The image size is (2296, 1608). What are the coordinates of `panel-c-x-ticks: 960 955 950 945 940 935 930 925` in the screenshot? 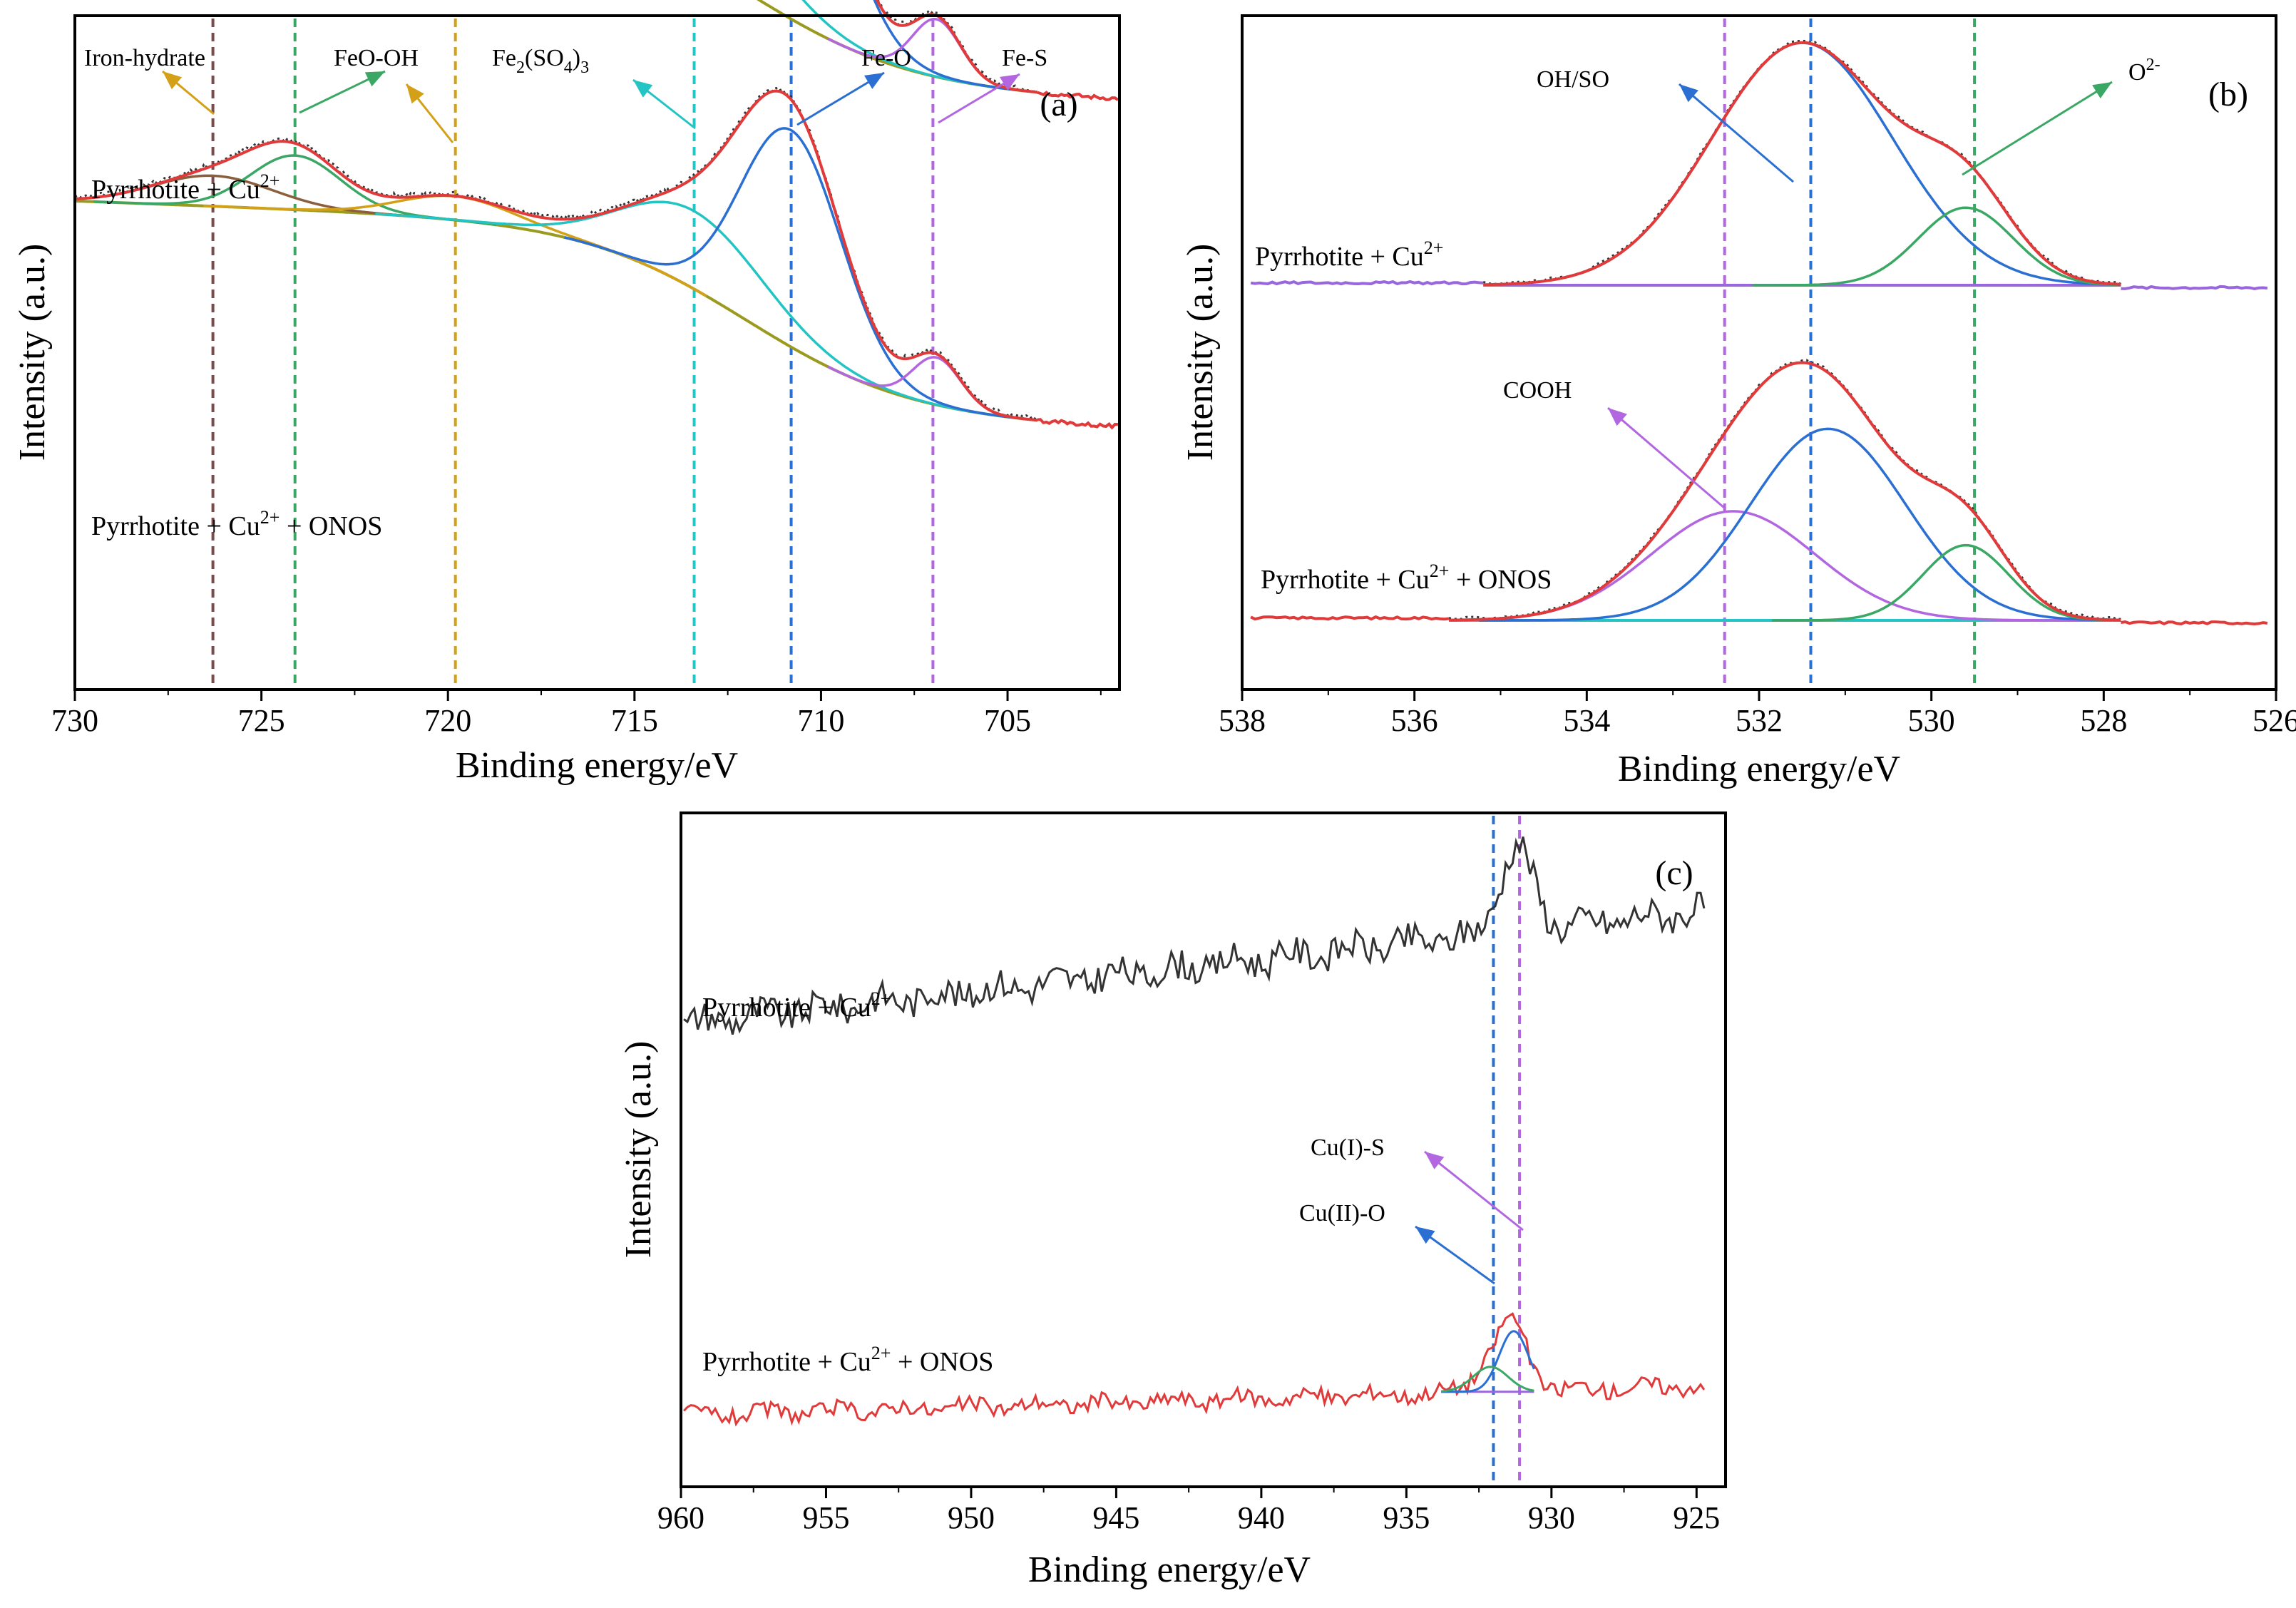 It's located at (1188, 1511).